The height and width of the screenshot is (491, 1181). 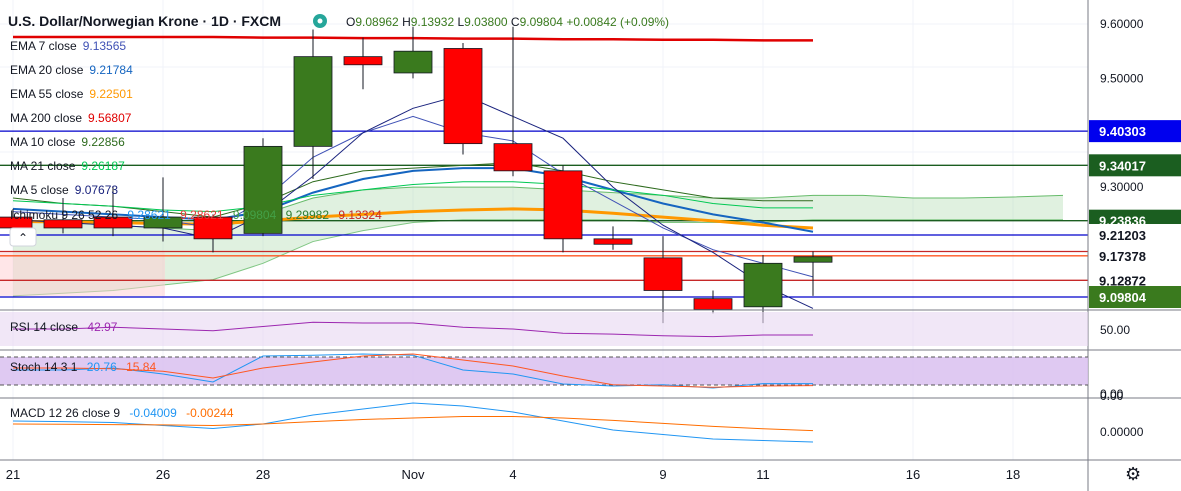 I want to click on ichimoku-v2: 9.28621, so click(x=202, y=215).